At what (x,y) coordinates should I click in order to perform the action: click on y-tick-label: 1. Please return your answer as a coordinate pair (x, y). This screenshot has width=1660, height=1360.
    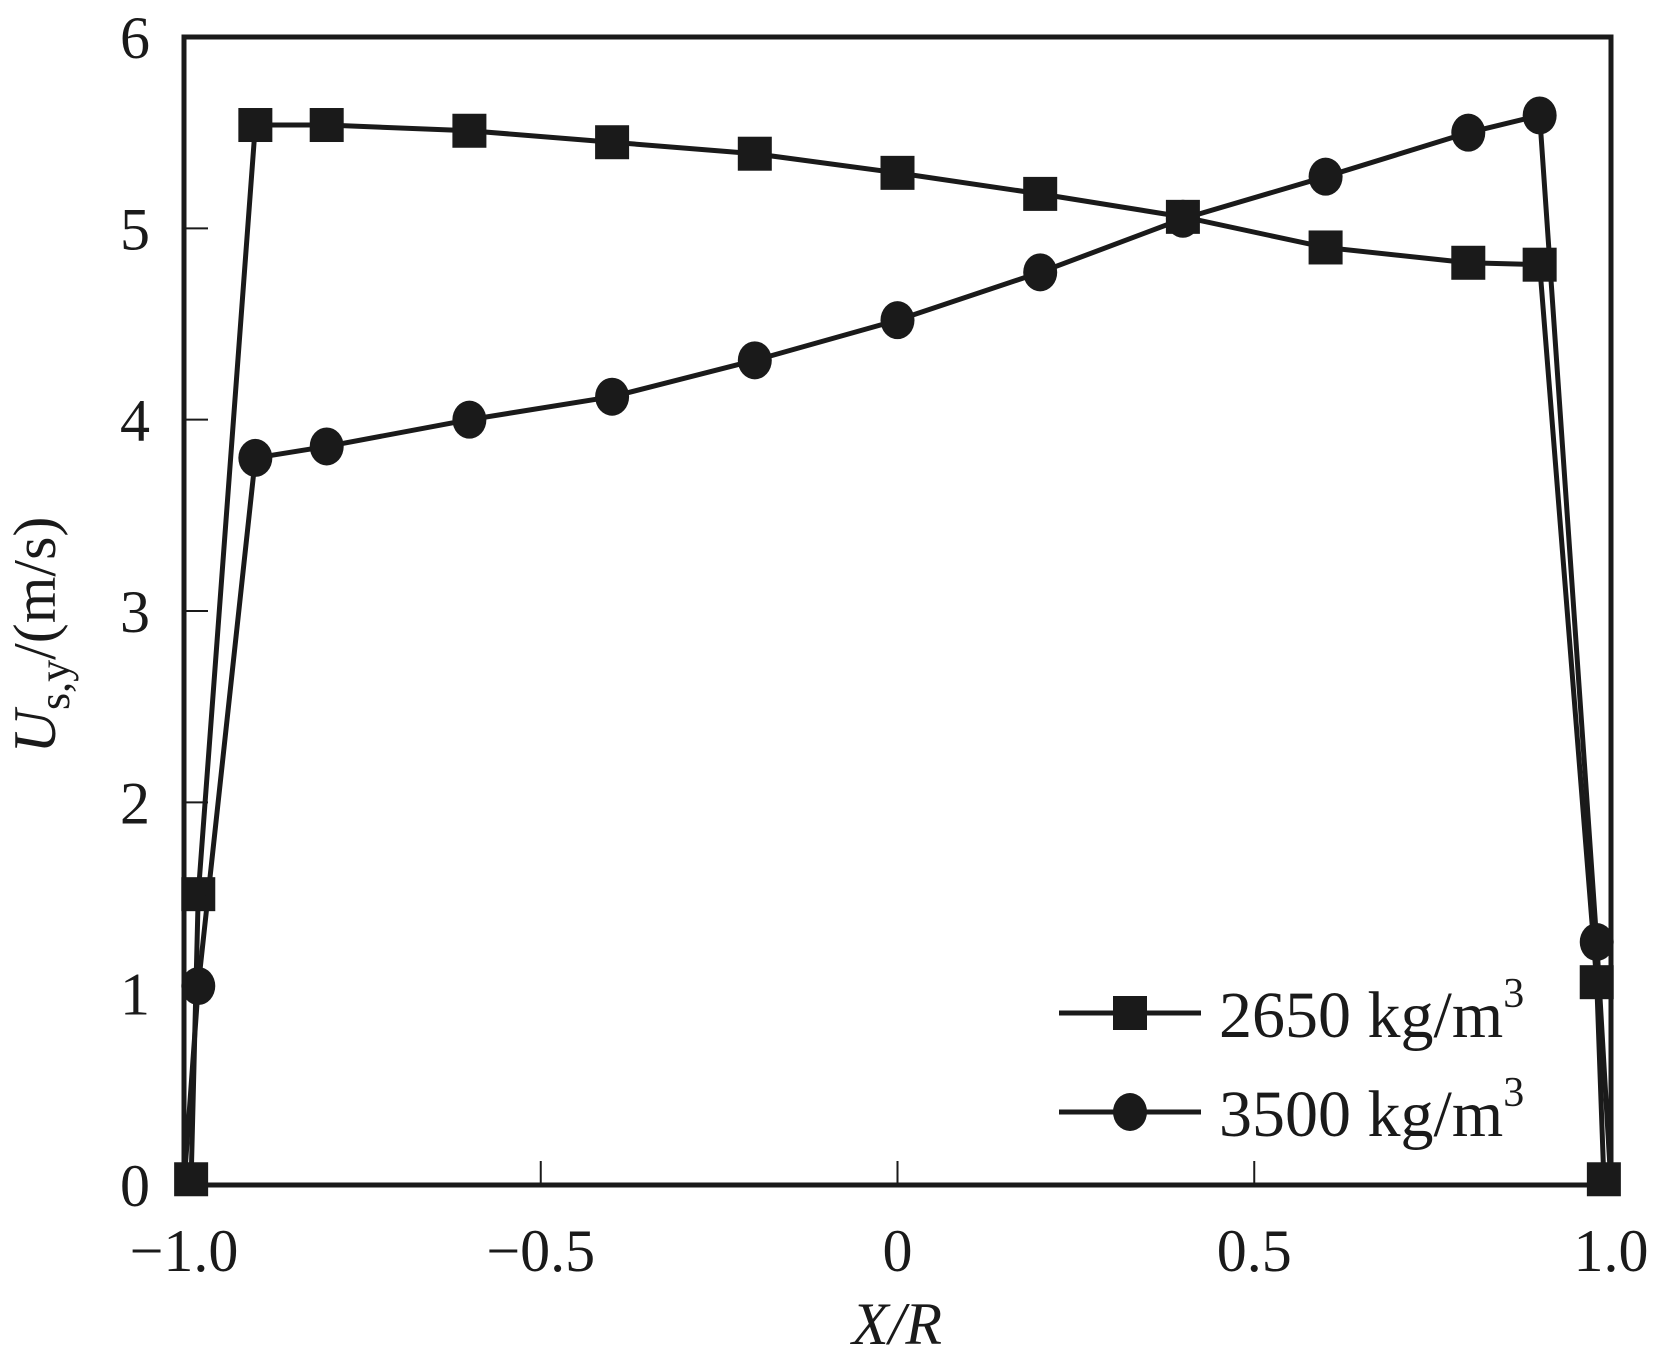
    Looking at the image, I should click on (135, 995).